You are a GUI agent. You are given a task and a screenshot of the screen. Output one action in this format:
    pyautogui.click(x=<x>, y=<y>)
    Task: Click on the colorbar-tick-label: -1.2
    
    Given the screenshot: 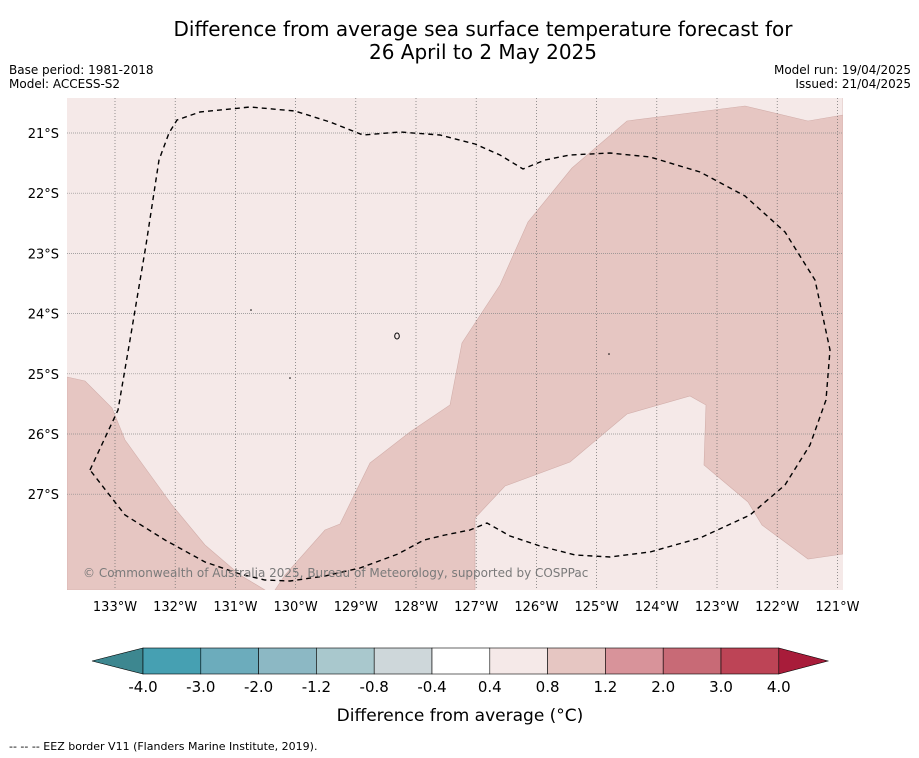 What is the action you would take?
    pyautogui.click(x=316, y=687)
    